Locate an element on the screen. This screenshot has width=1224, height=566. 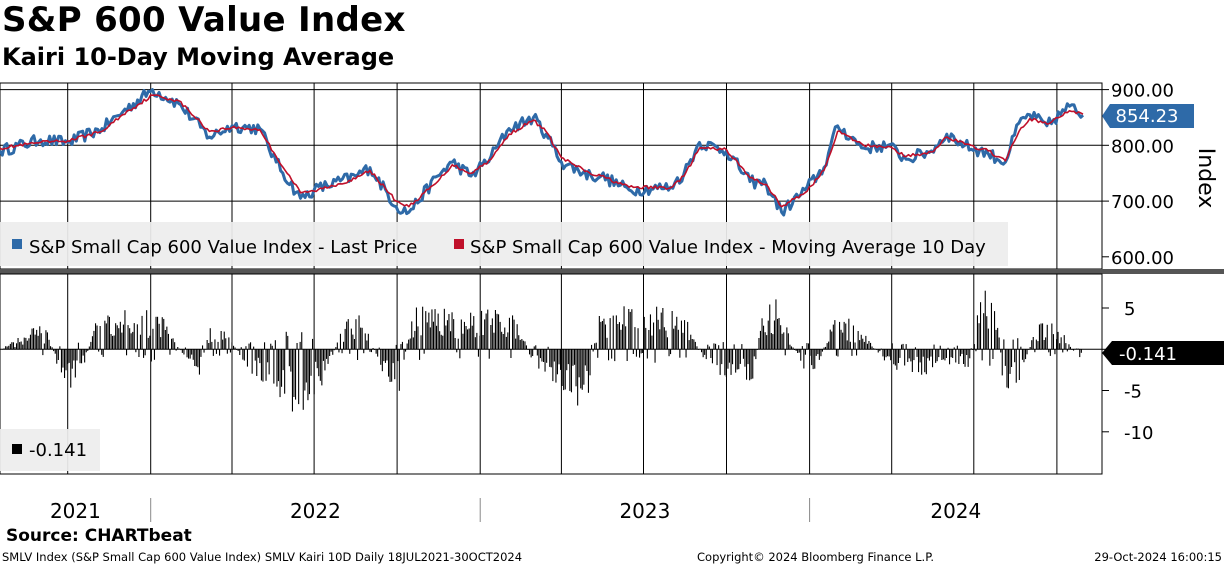
kairi-y-tick-label: 5 is located at coordinates (1129, 309).